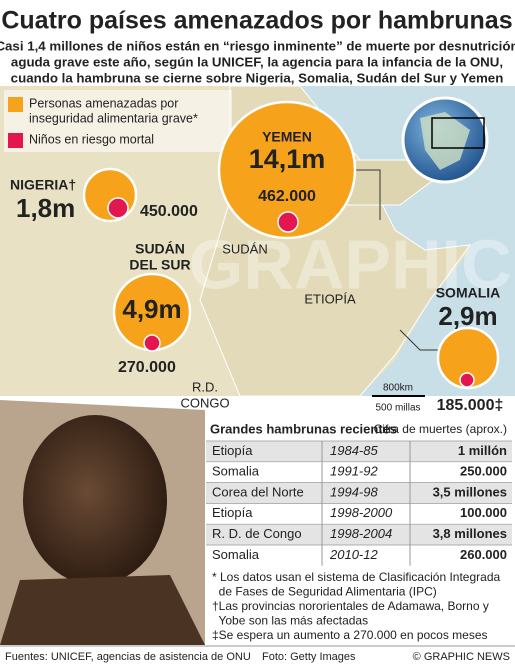 The width and height of the screenshot is (515, 670). Describe the element at coordinates (330, 298) in the screenshot. I see `map-label: ETIOPÍA` at that location.